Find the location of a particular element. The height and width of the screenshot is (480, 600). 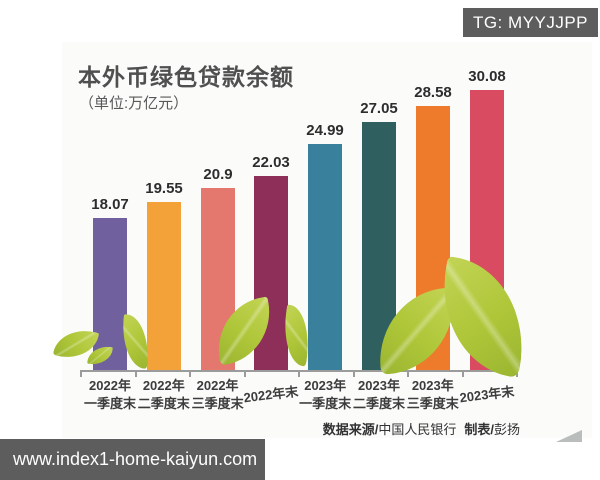

x-axis-label: 2023年 三季度末 is located at coordinates (432, 395).